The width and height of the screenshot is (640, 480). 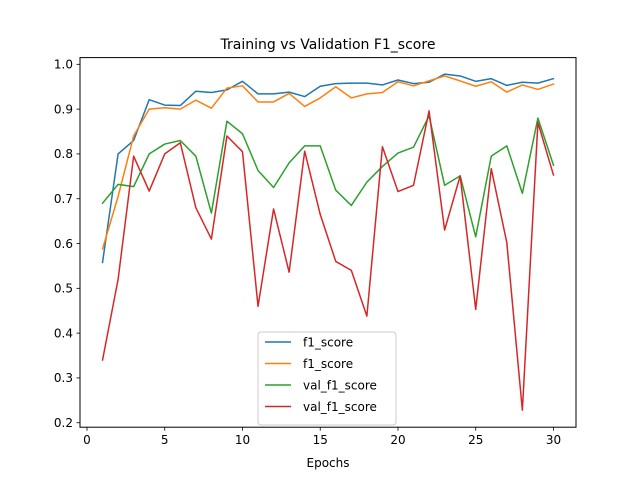 I want to click on y-axis-ticks: 0.2 0.3 0.4 0.5 0.6 0.7 0.8 0.9 1.0, so click(x=67, y=244).